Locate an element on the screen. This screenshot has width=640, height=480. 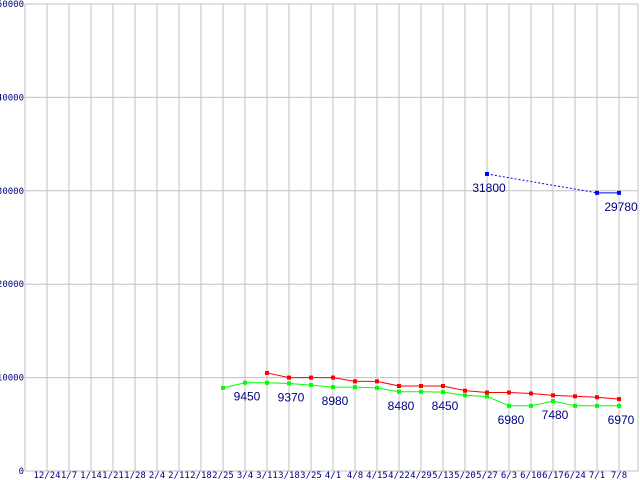
data-label: 8450 is located at coordinates (445, 406).